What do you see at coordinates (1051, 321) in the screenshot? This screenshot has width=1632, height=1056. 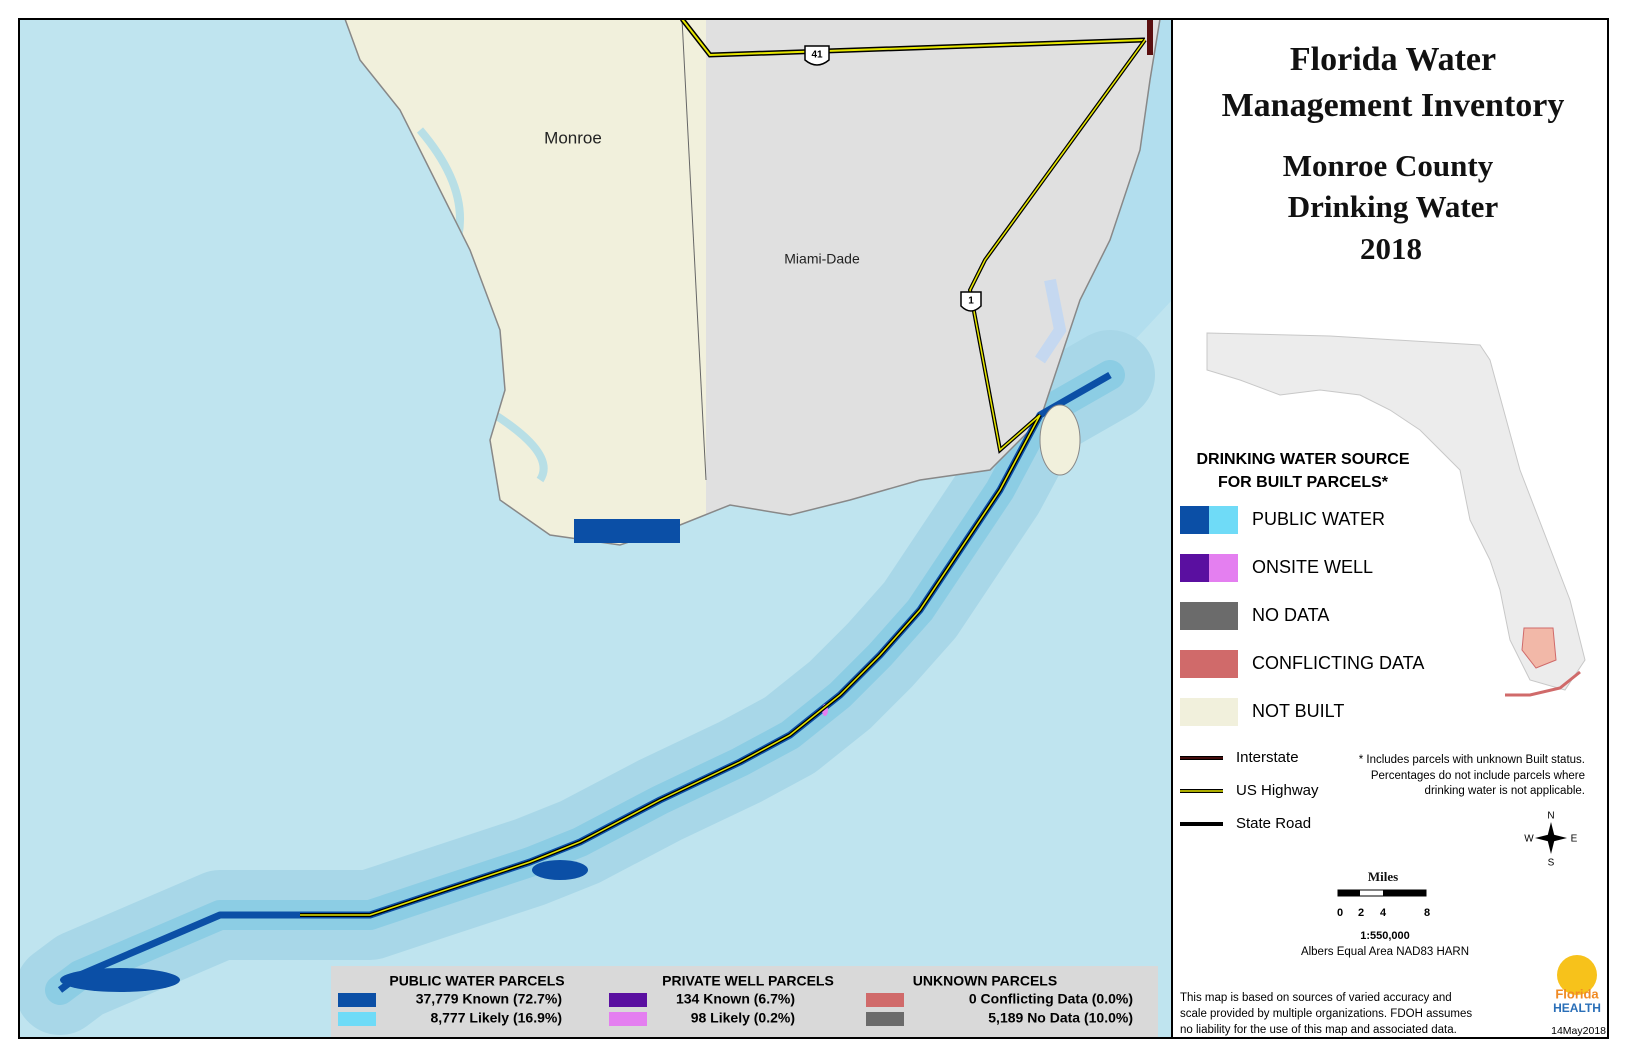 I see `reservoir` at bounding box center [1051, 321].